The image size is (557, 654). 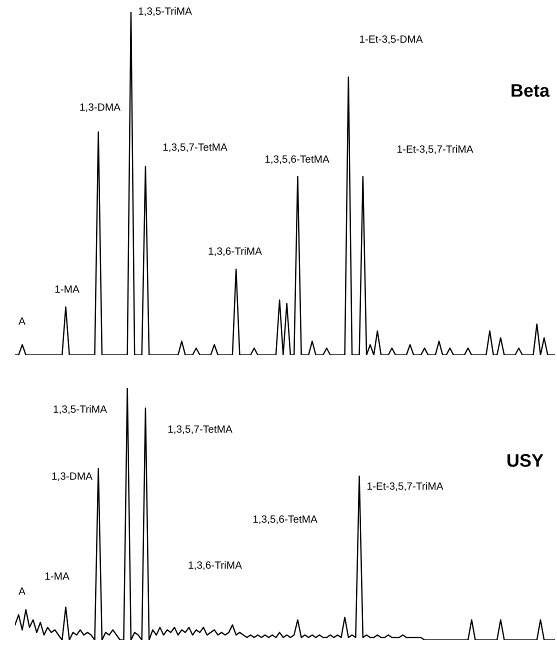 What do you see at coordinates (526, 460) in the screenshot?
I see `text: USY` at bounding box center [526, 460].